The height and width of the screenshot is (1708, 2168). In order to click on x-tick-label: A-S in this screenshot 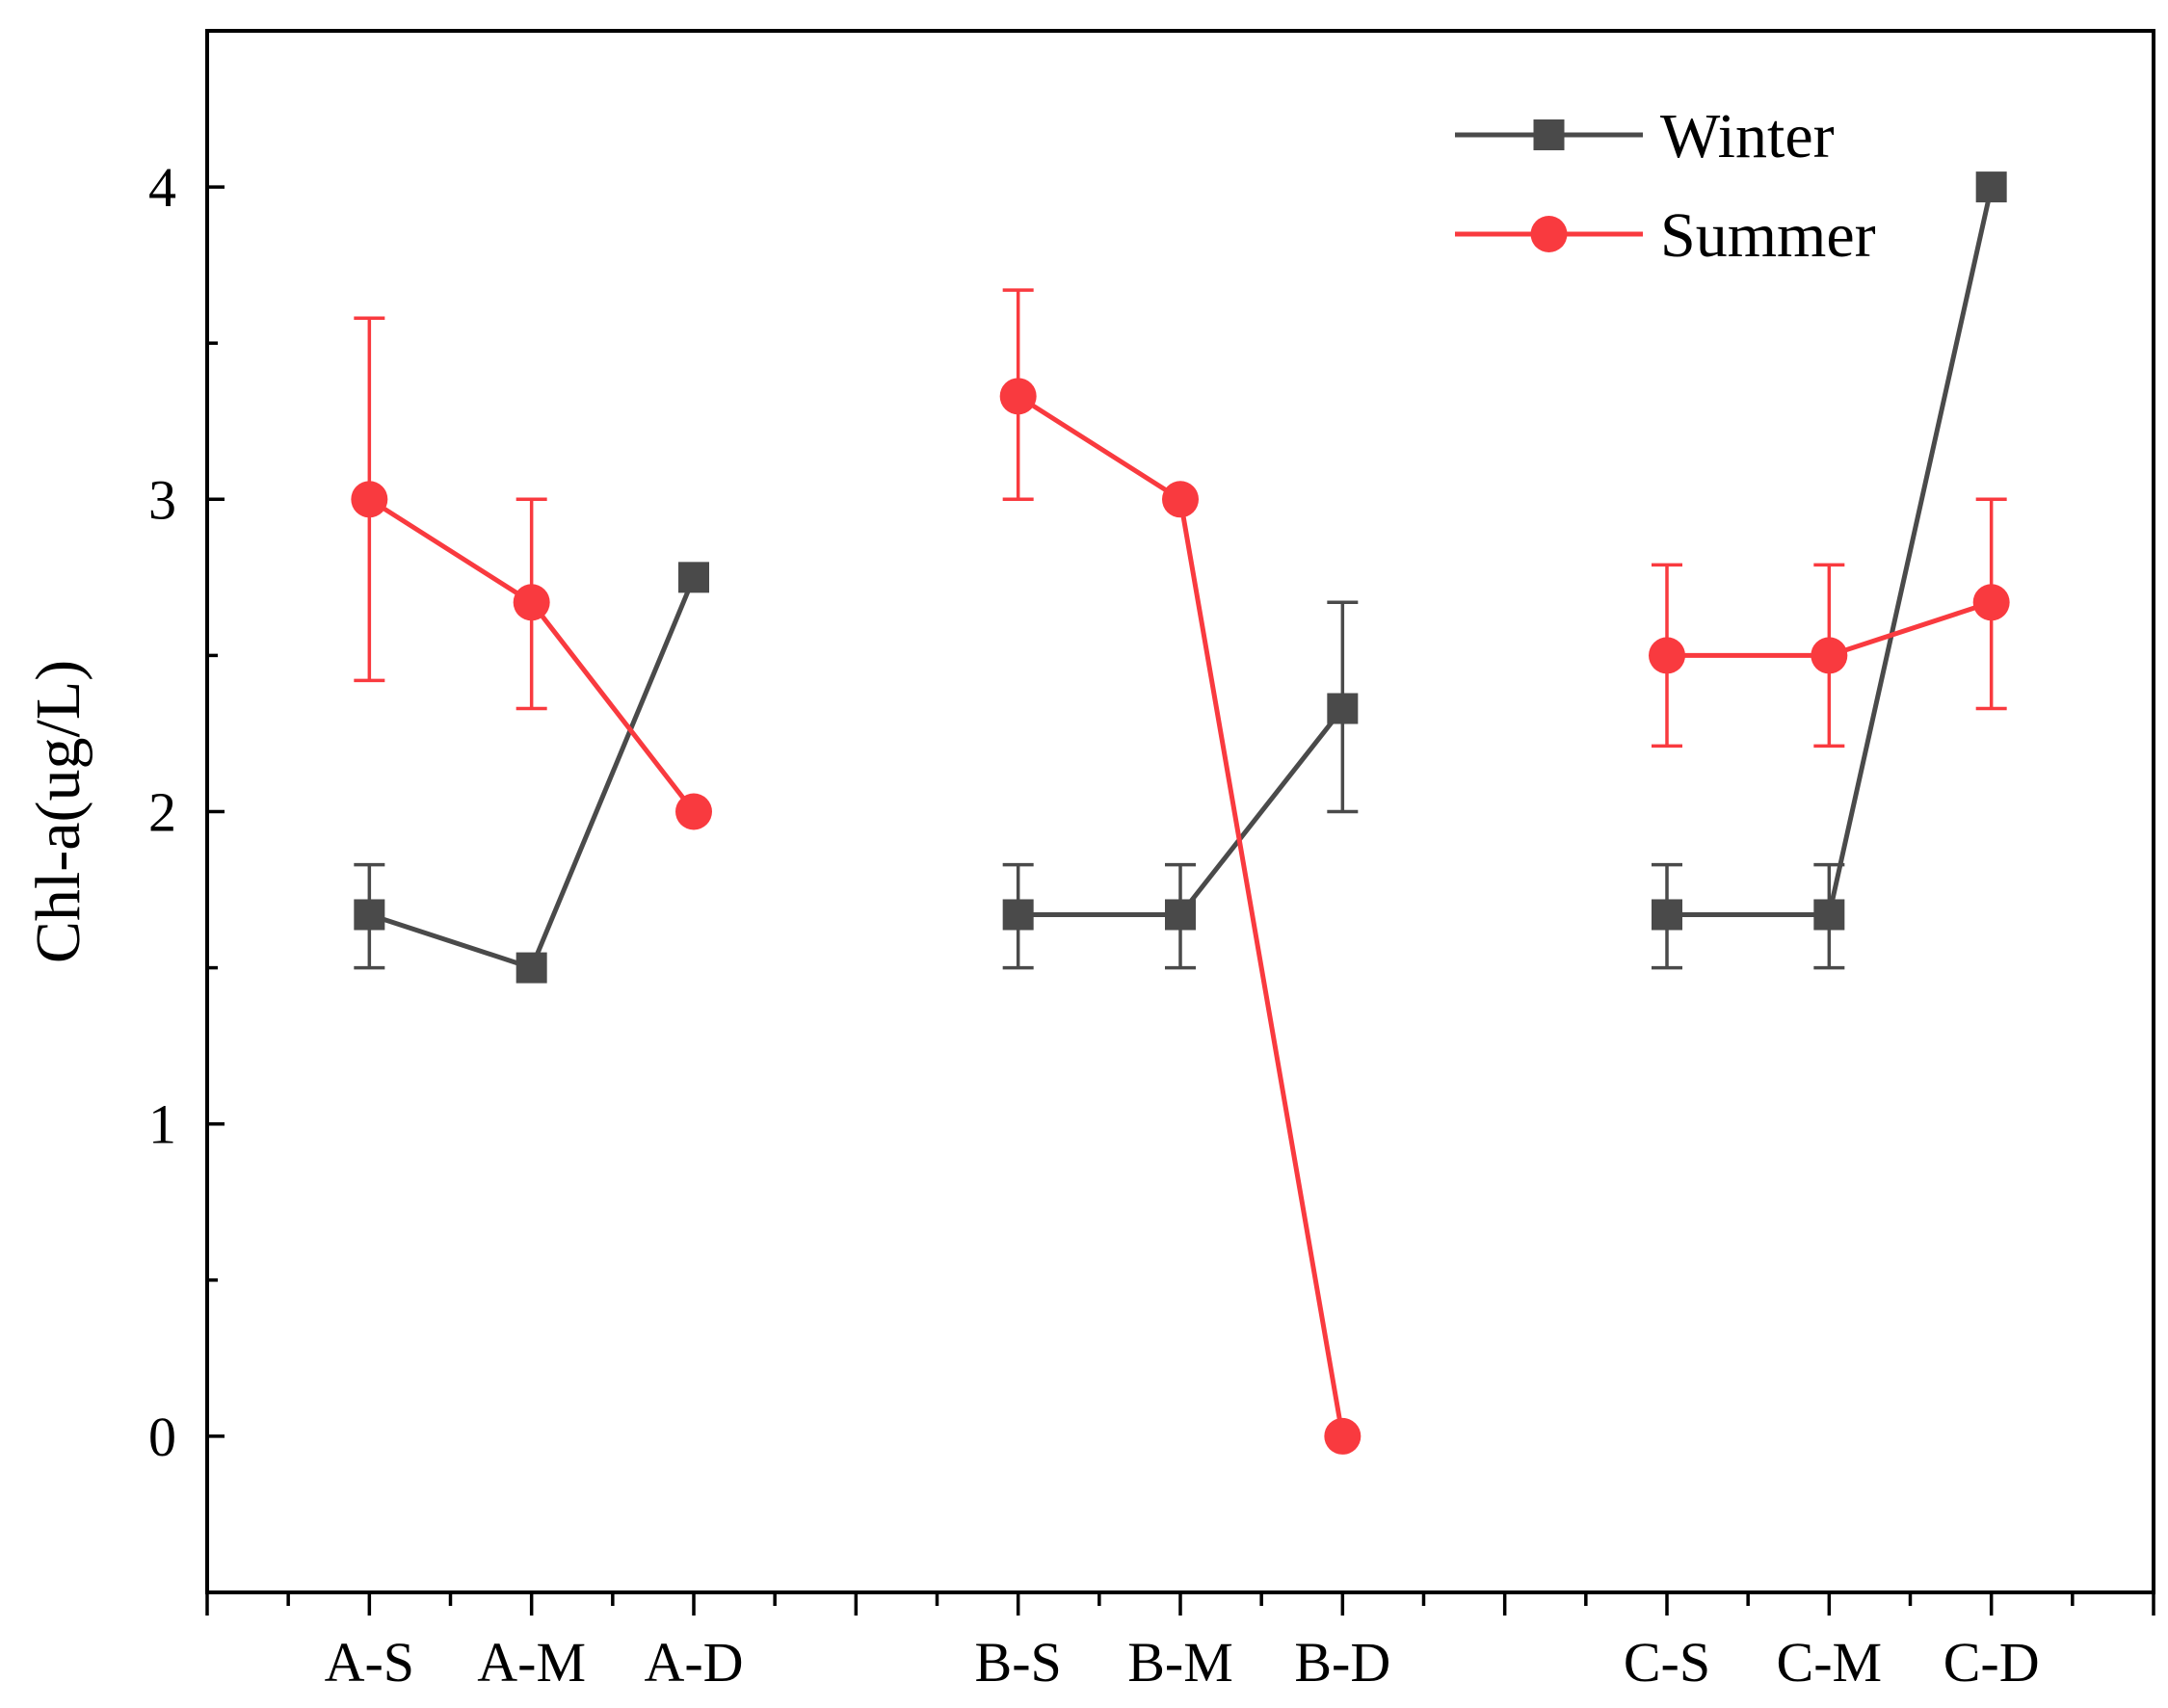, I will do `click(370, 1662)`.